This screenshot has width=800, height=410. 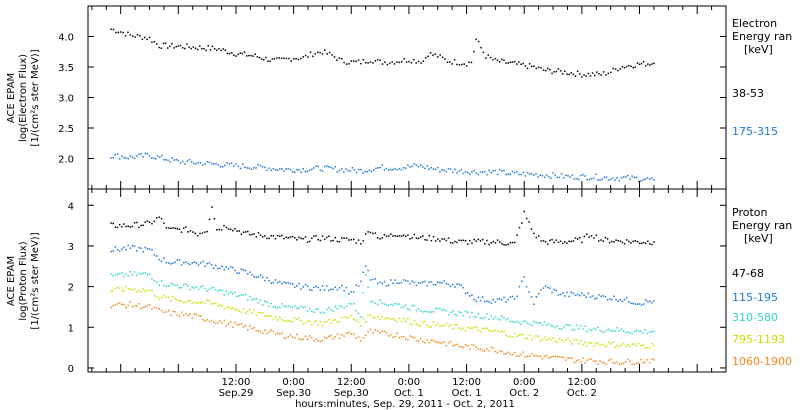 I want to click on electron-ylabel-line2: log(Electron Flux), so click(x=23, y=98).